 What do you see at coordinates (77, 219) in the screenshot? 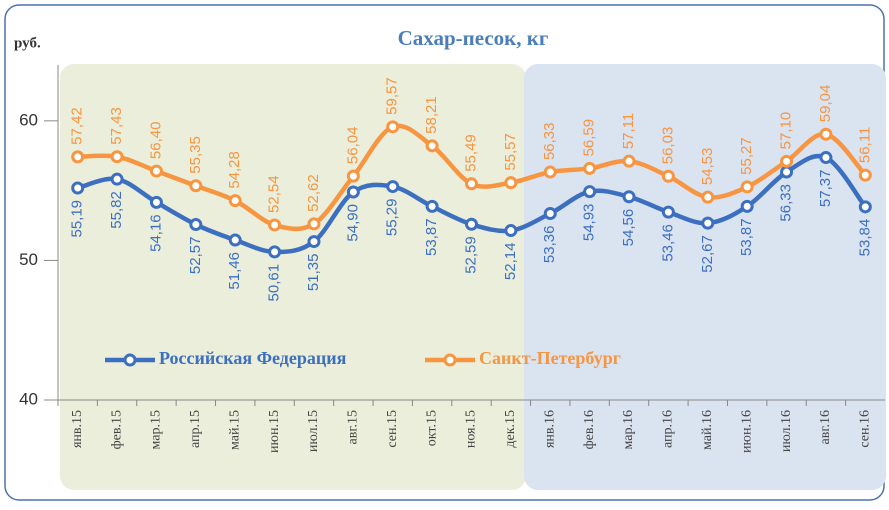
I see `value-label: 55,19` at bounding box center [77, 219].